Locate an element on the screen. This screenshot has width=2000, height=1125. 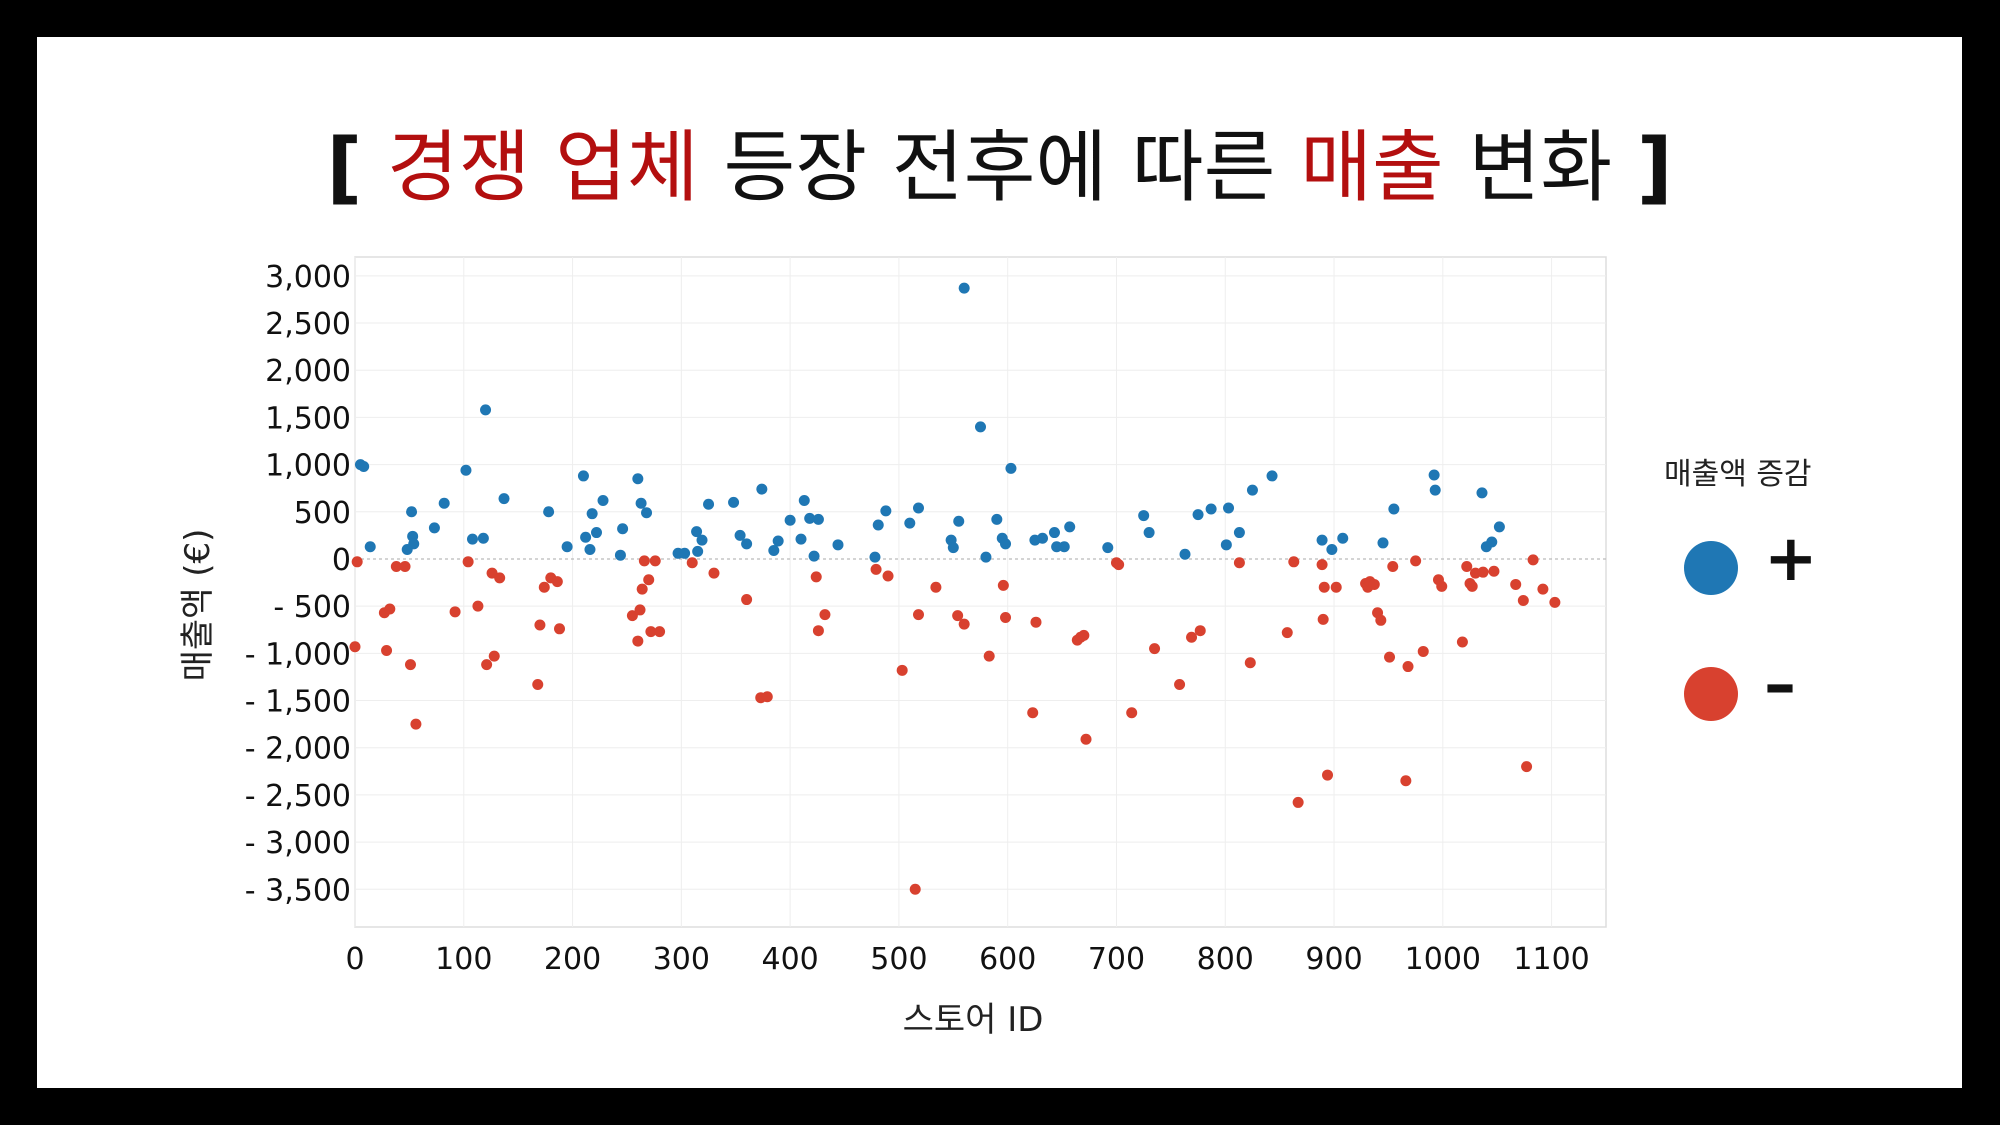
x-tick-label: 700 is located at coordinates (1116, 959).